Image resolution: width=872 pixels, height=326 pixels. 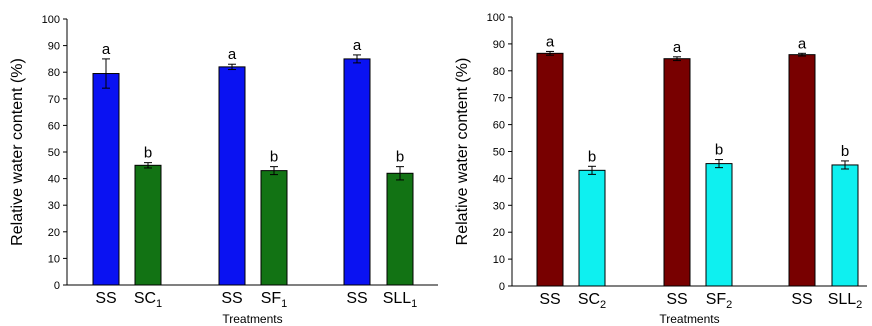 What do you see at coordinates (592, 301) in the screenshot?
I see `category-label: SC2` at bounding box center [592, 301].